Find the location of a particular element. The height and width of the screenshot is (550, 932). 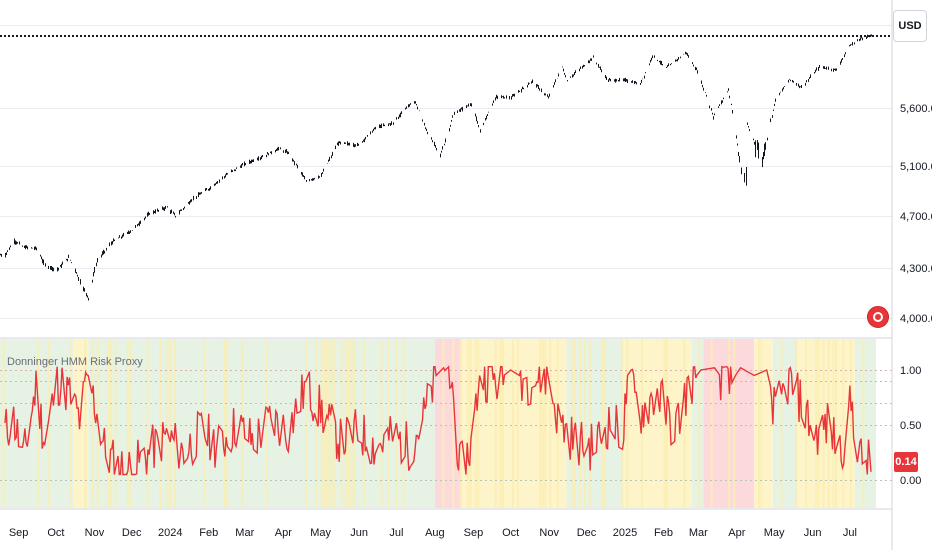

time-tick-label: Aug is located at coordinates (435, 533).